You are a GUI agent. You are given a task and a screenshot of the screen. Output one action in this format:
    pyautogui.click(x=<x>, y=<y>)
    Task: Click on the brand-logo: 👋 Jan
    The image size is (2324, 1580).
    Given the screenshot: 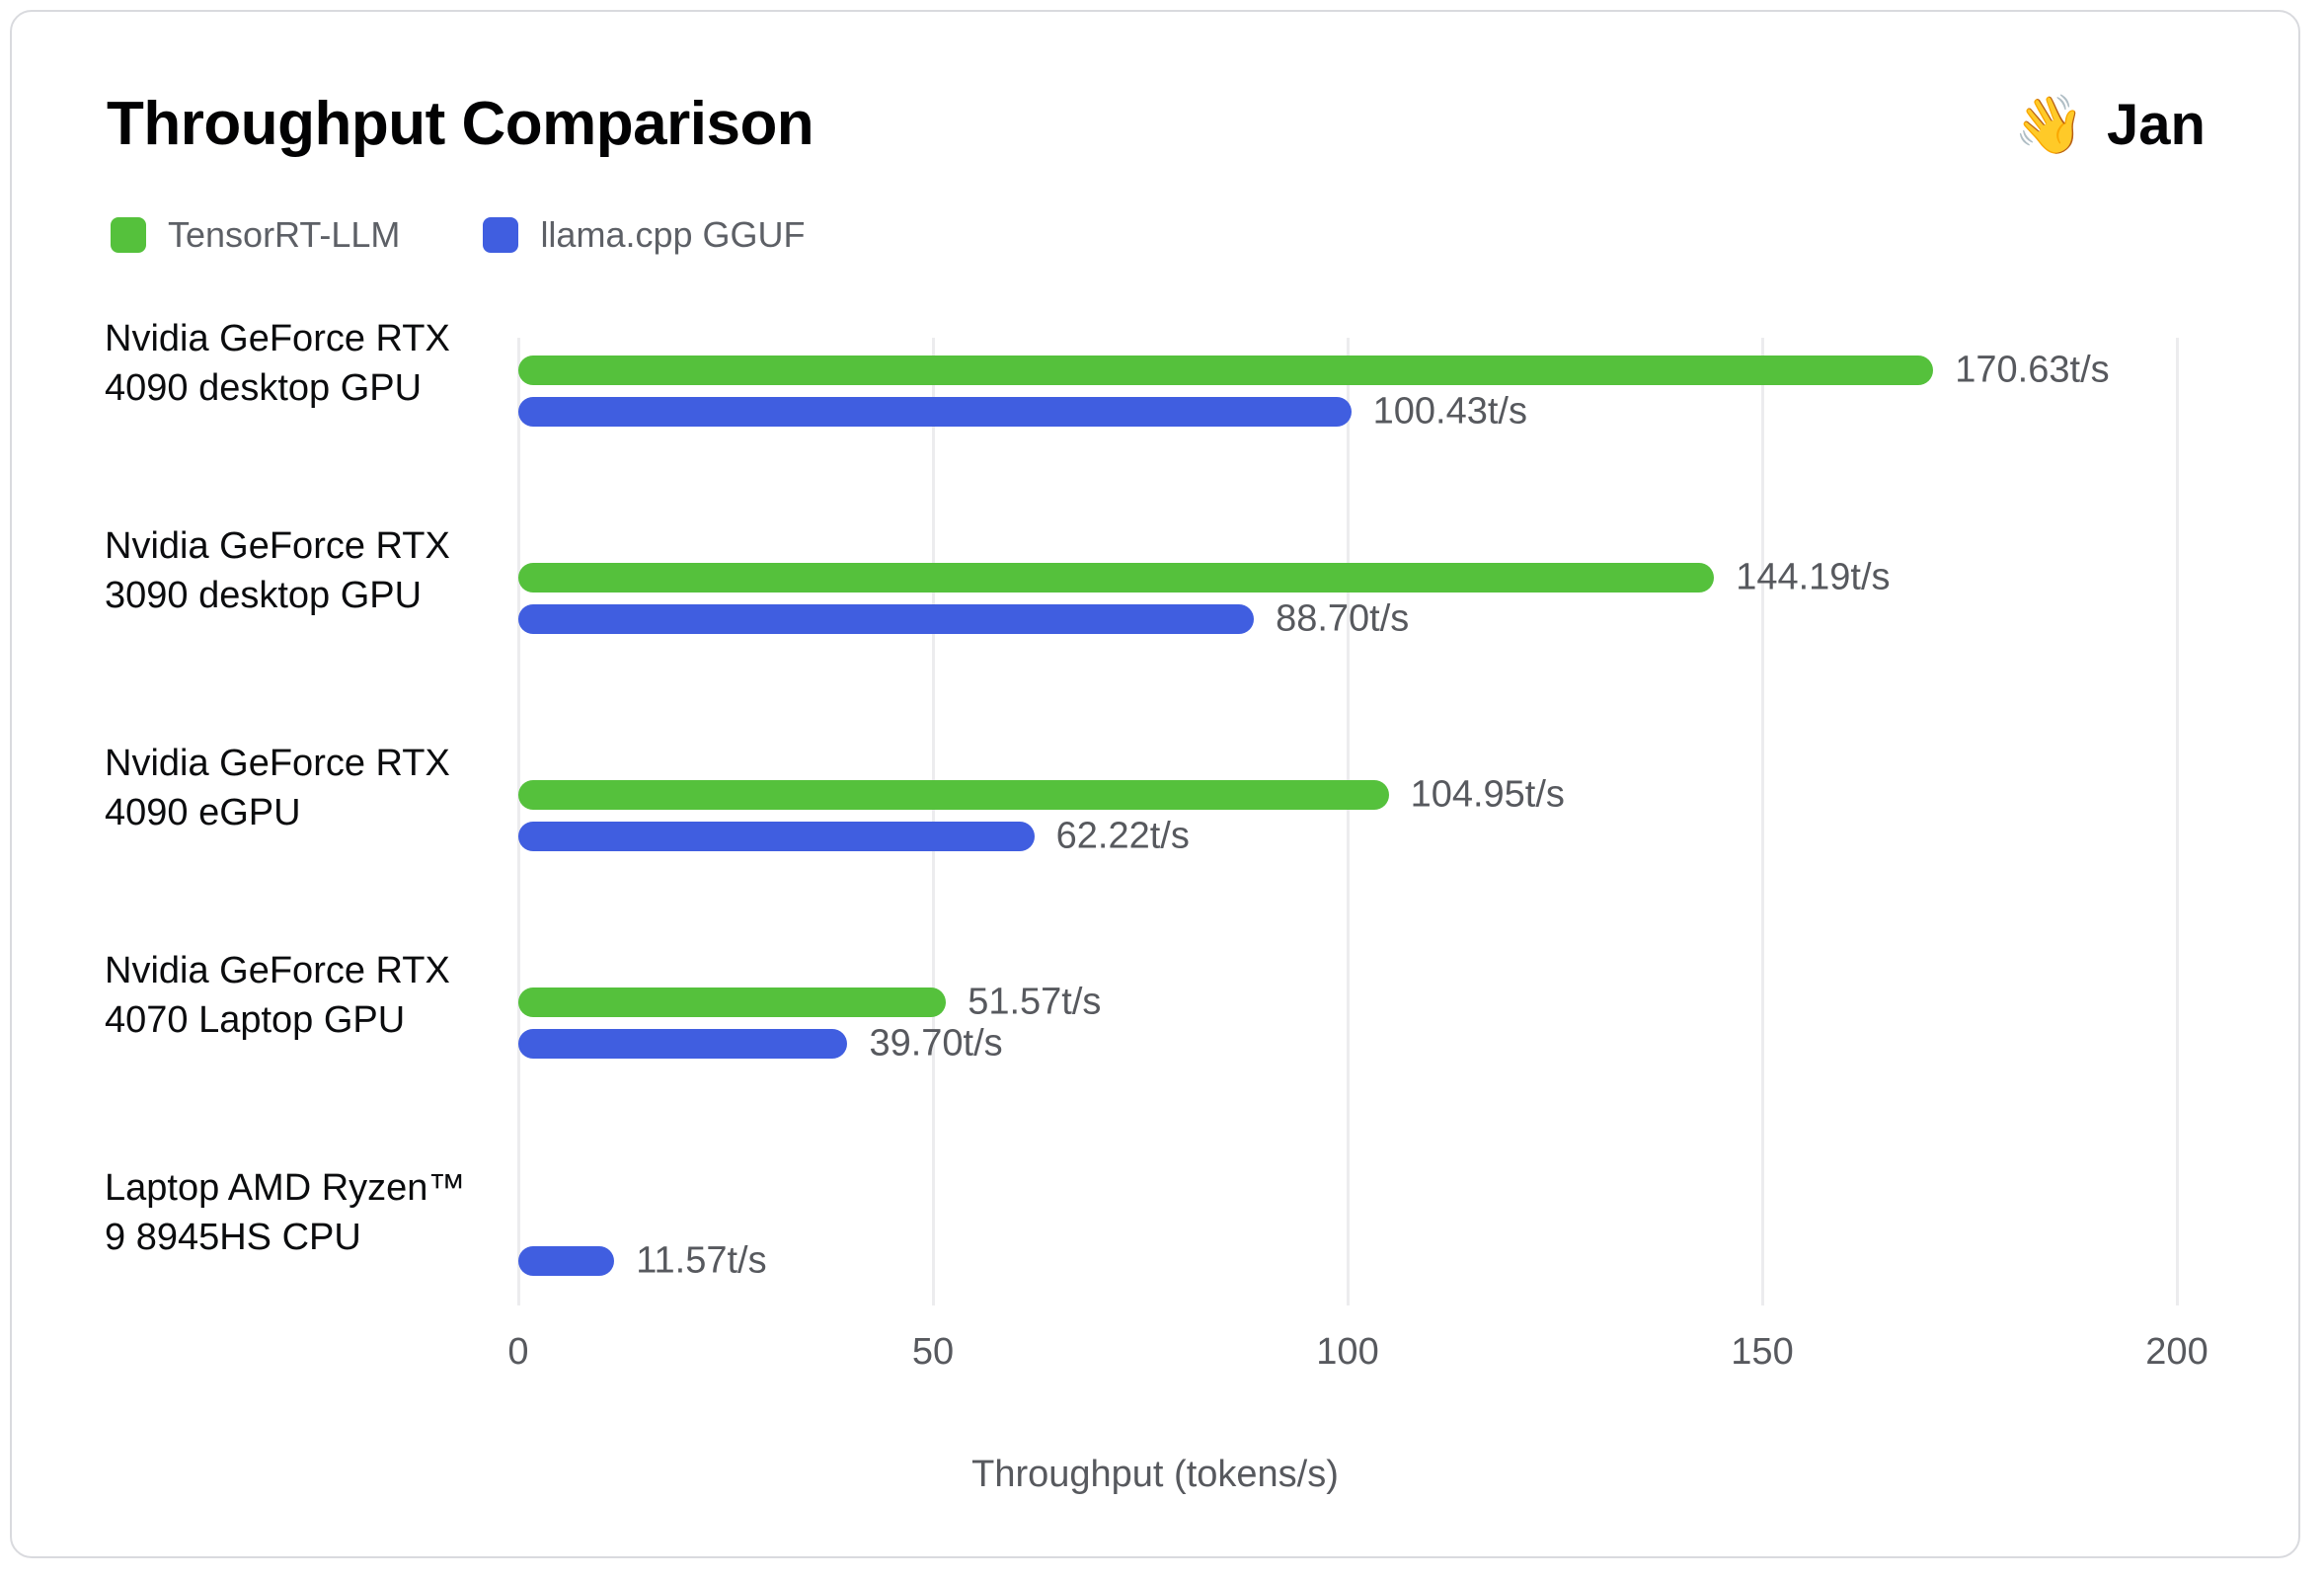 What is the action you would take?
    pyautogui.click(x=2110, y=126)
    